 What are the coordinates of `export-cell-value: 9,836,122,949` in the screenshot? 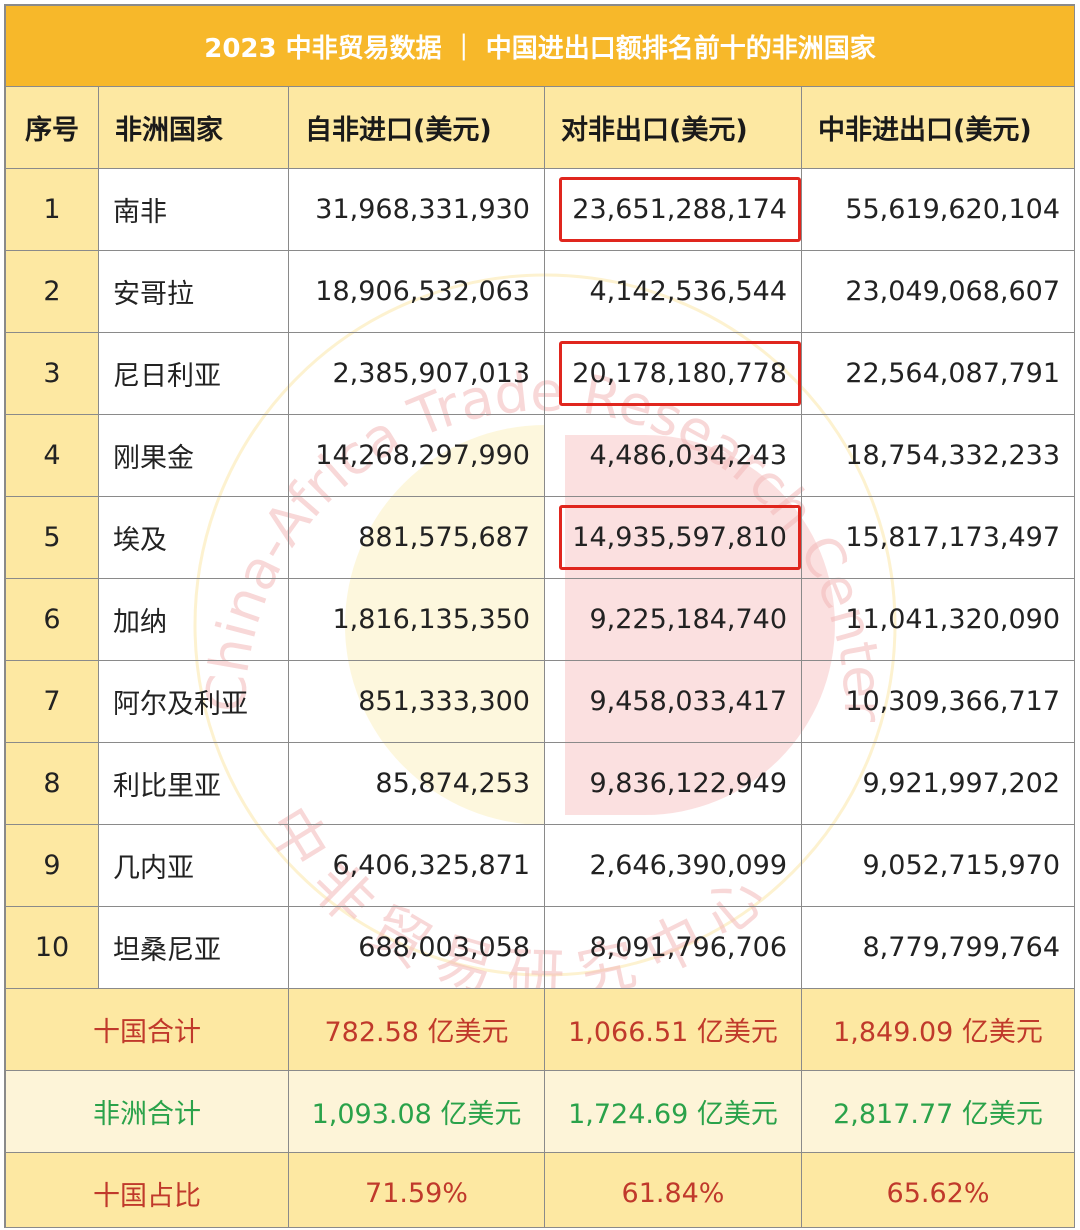 It's located at (688, 783).